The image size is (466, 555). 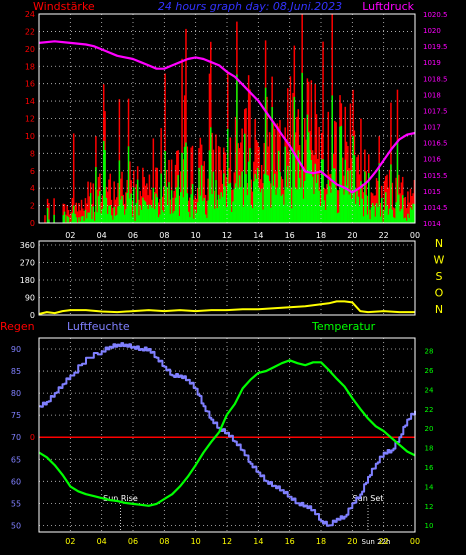 I want to click on tick-label: 00, so click(x=415, y=235).